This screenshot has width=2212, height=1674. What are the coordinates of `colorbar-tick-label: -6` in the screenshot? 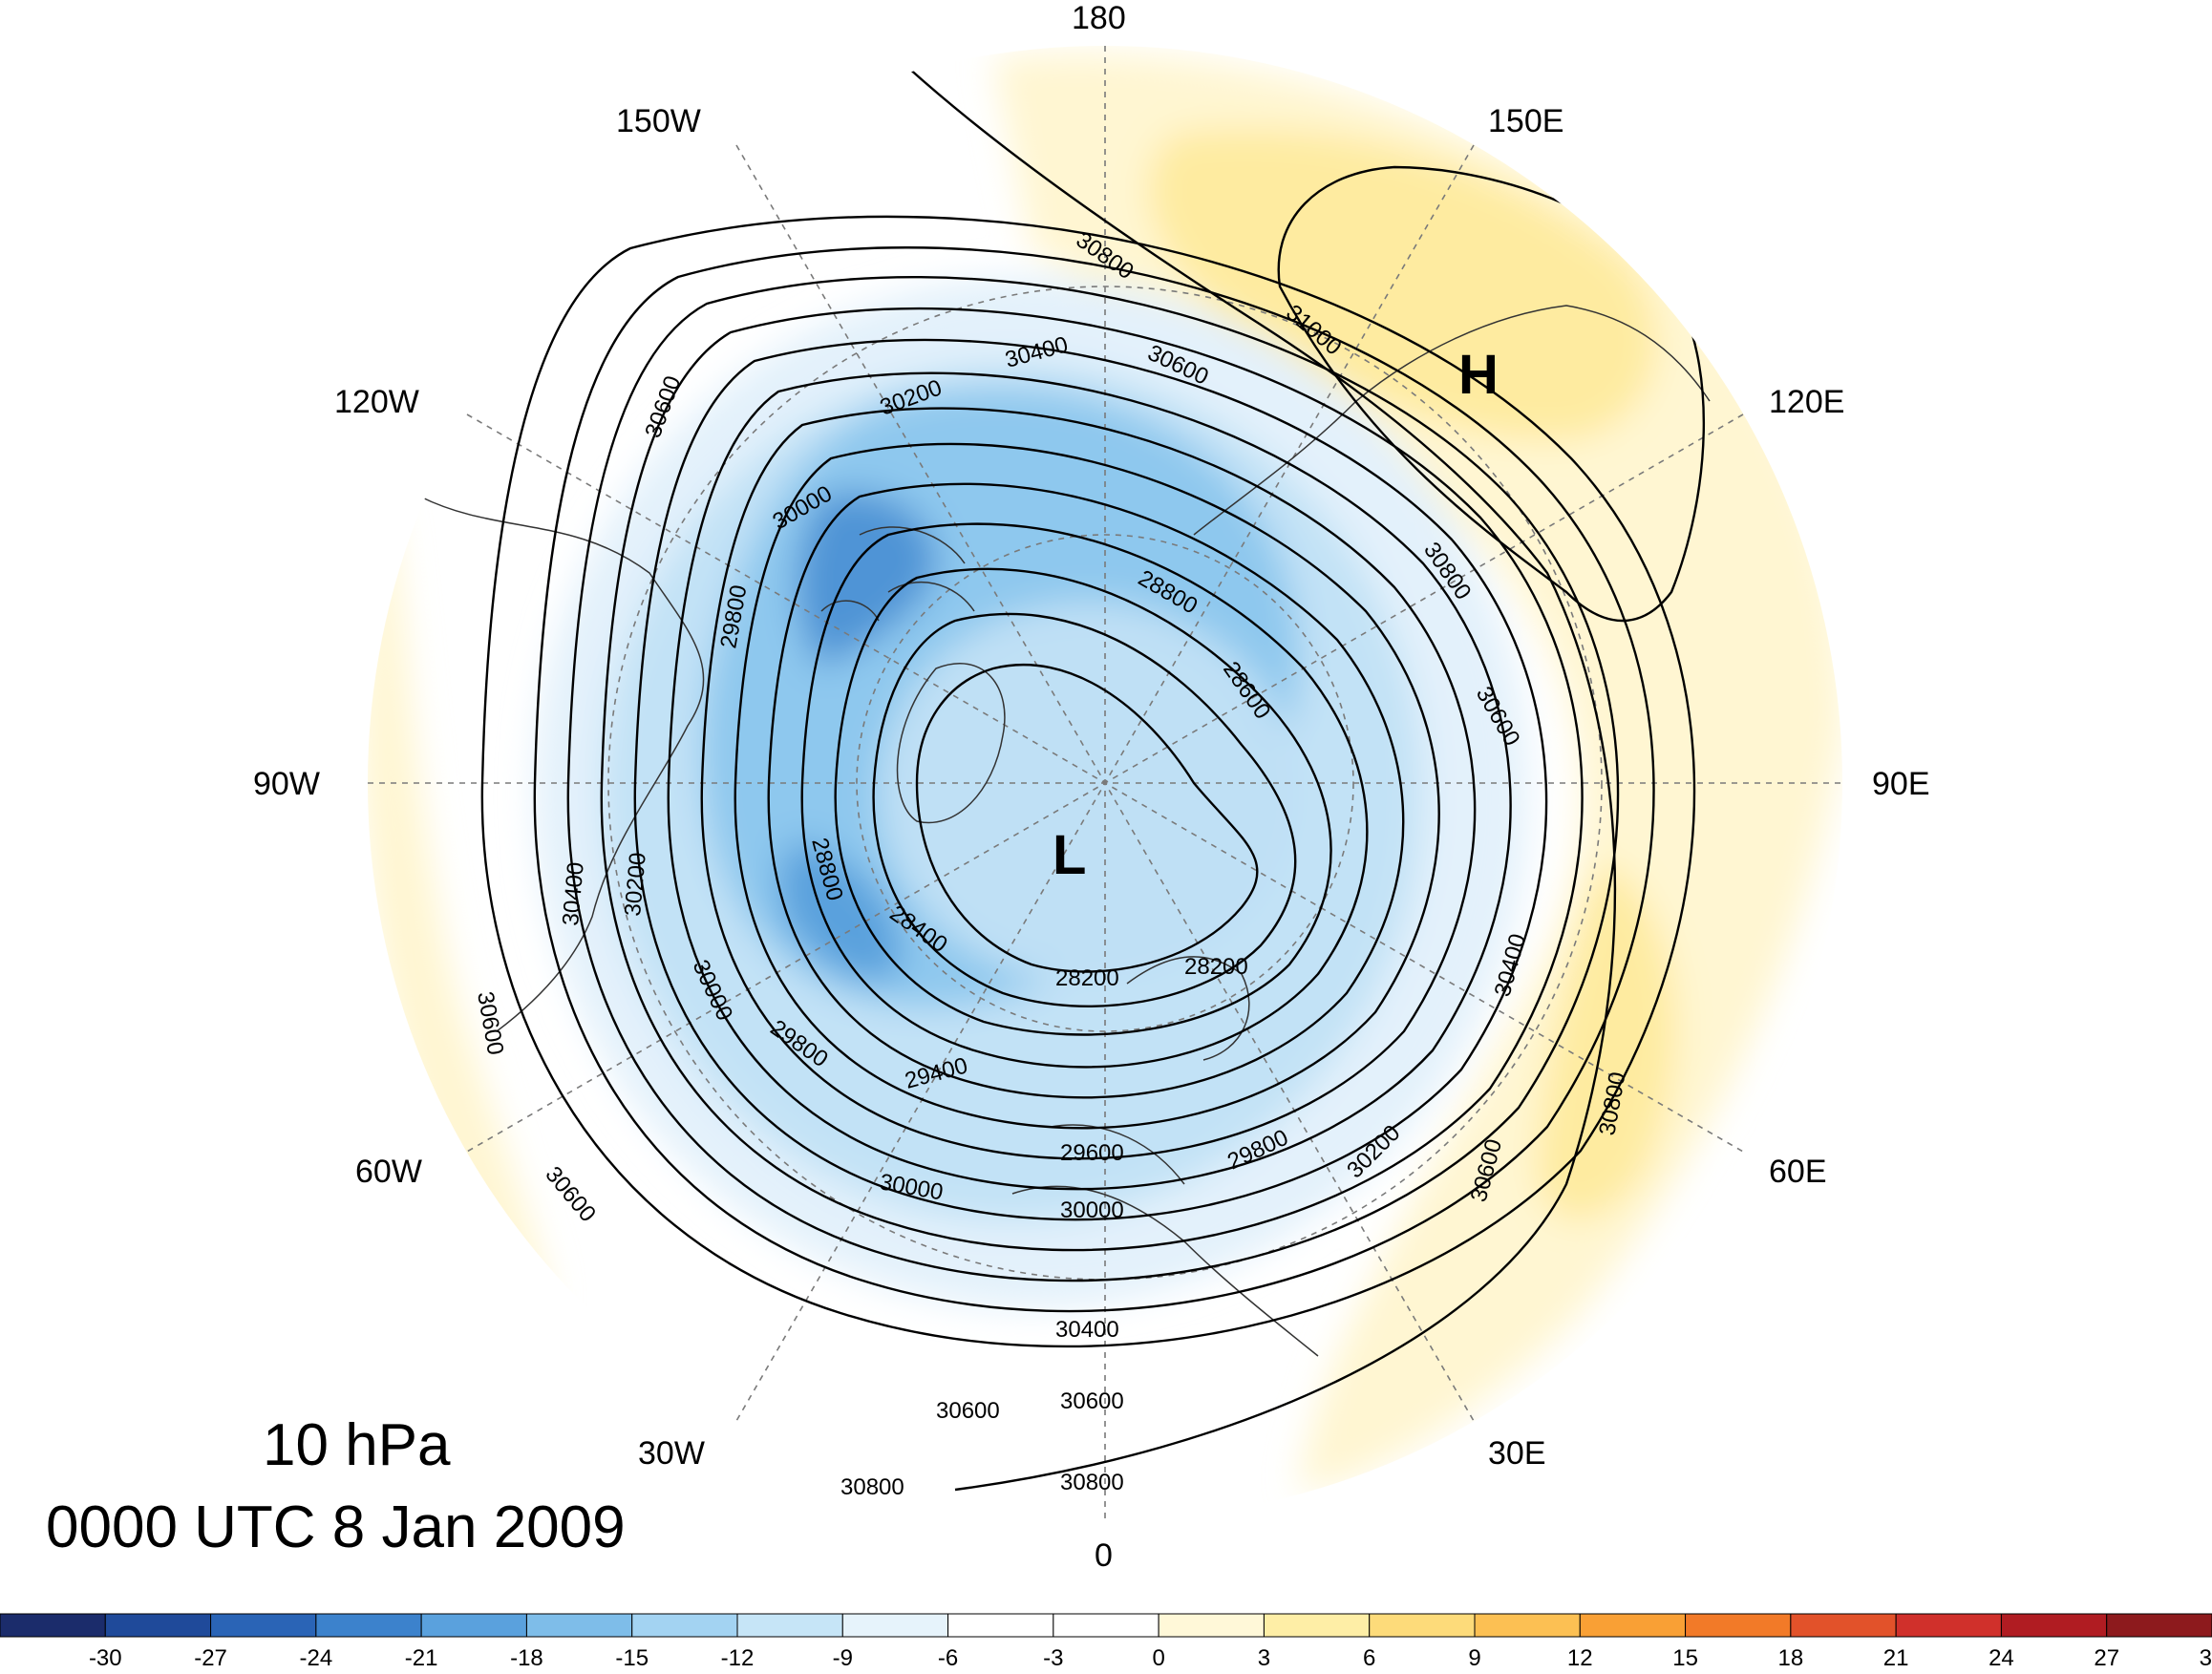 It's located at (948, 1658).